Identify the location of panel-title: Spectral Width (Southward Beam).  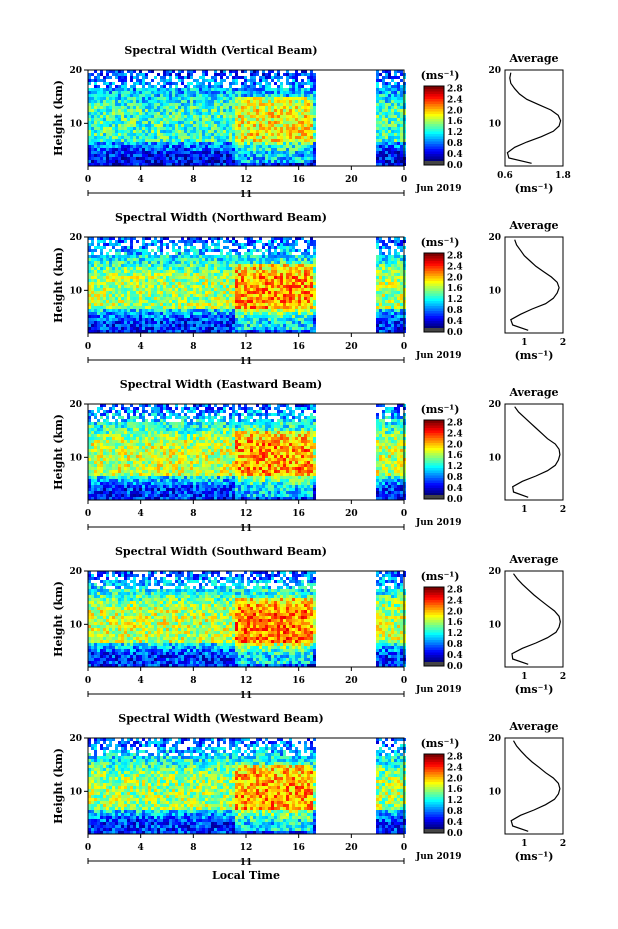
(221, 551).